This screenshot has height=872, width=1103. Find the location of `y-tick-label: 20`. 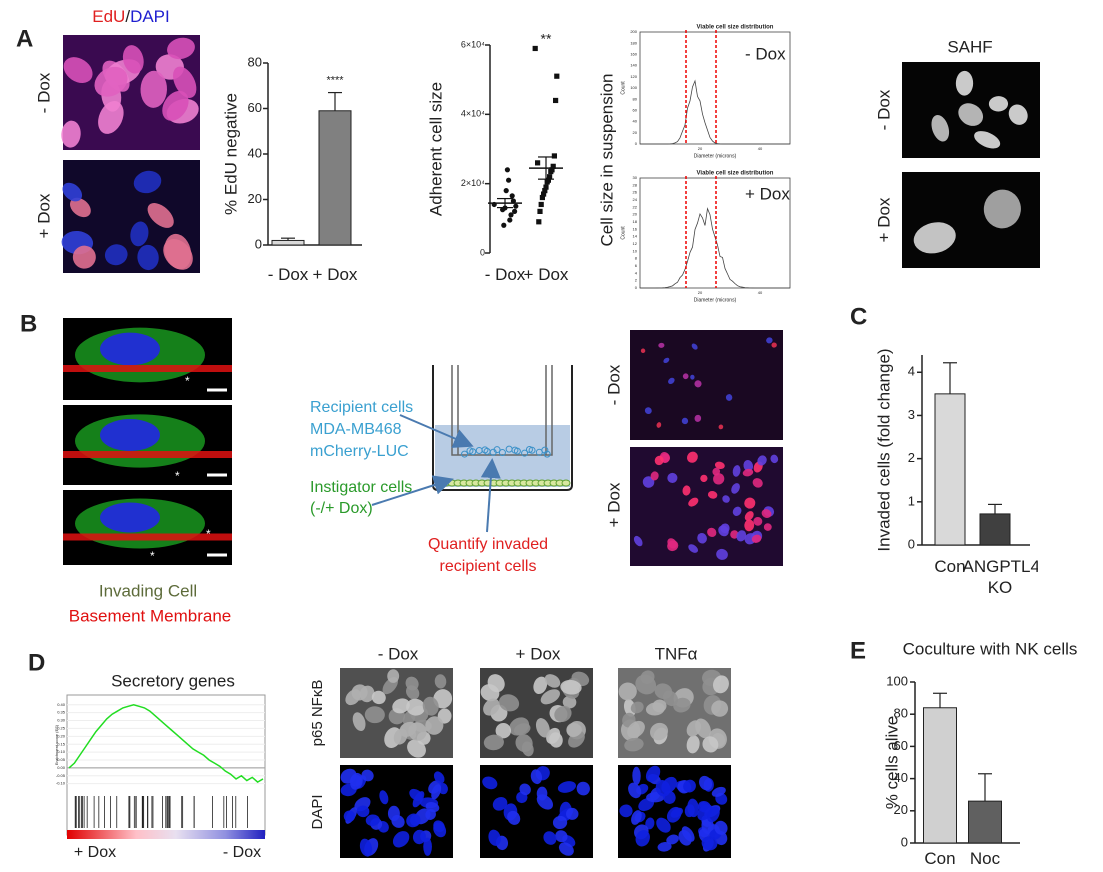

y-tick-label: 20 is located at coordinates (901, 809).